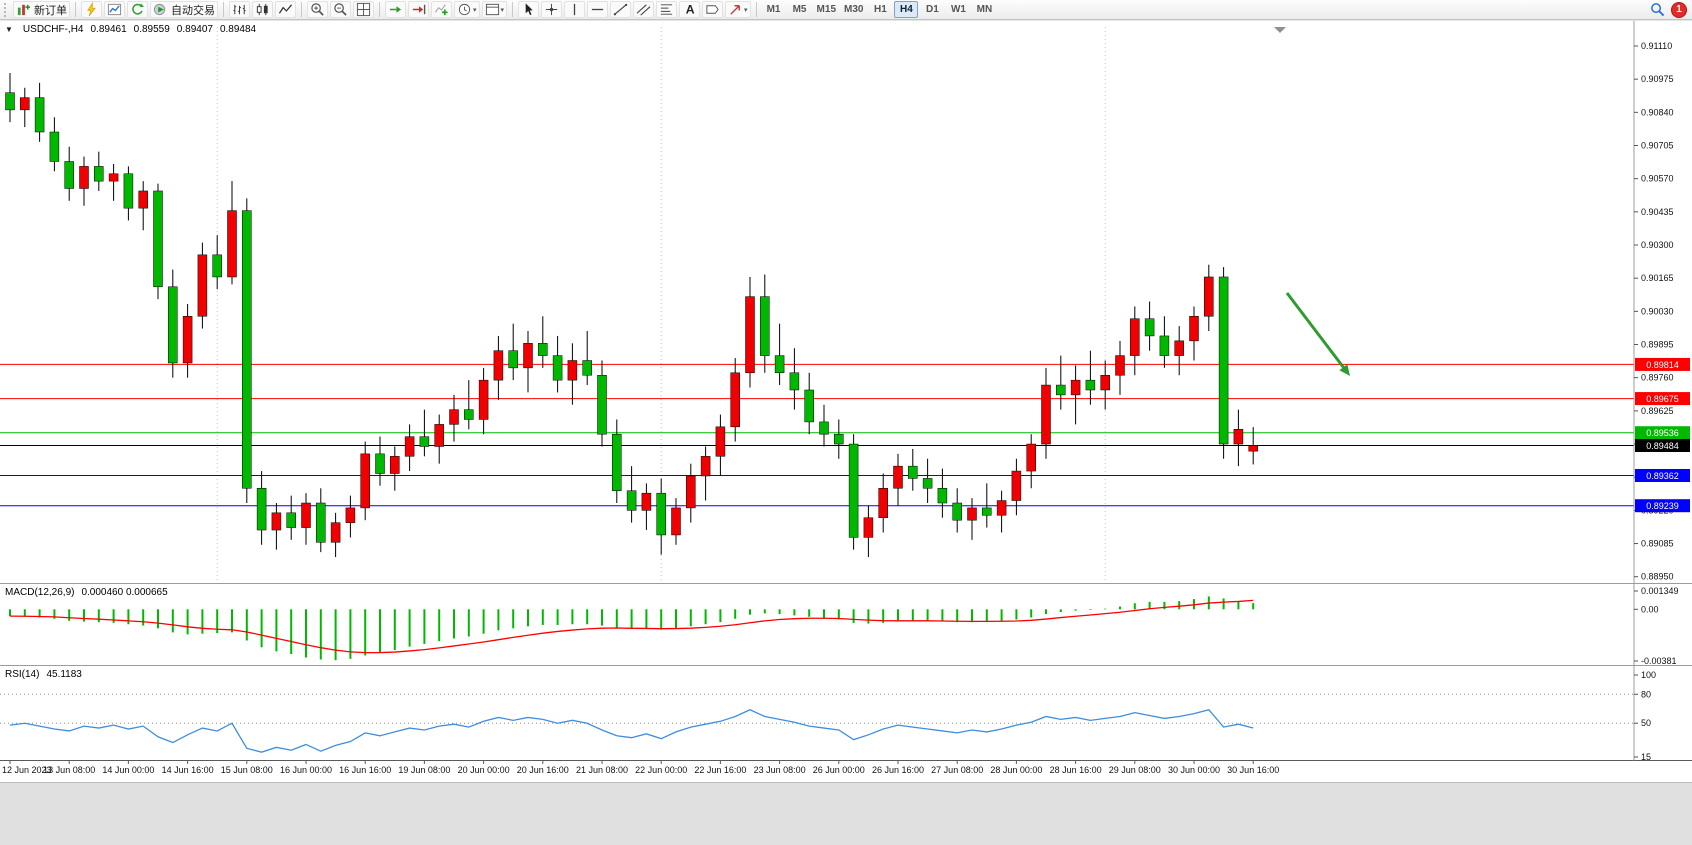 The width and height of the screenshot is (1692, 845). What do you see at coordinates (69, 770) in the screenshot?
I see `time-axis-label: 13 Jun 08:00` at bounding box center [69, 770].